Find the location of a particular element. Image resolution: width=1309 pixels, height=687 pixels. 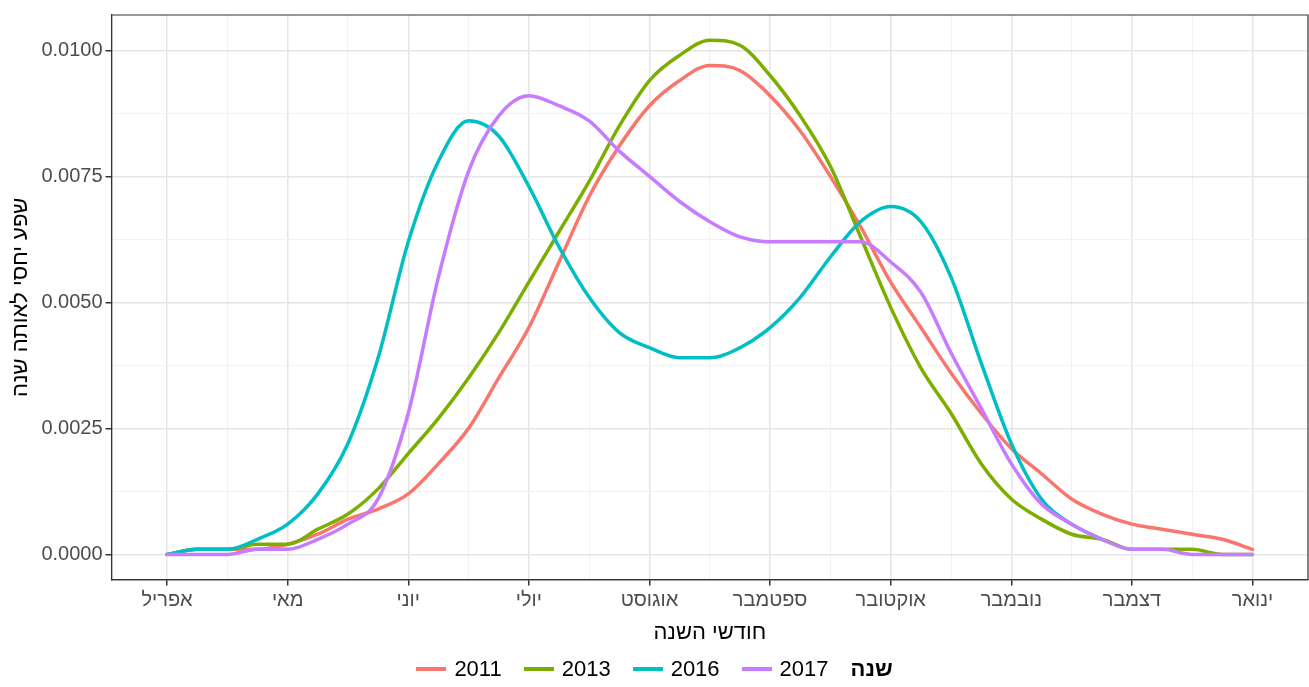

legend-label: 2016 is located at coordinates (695, 668).